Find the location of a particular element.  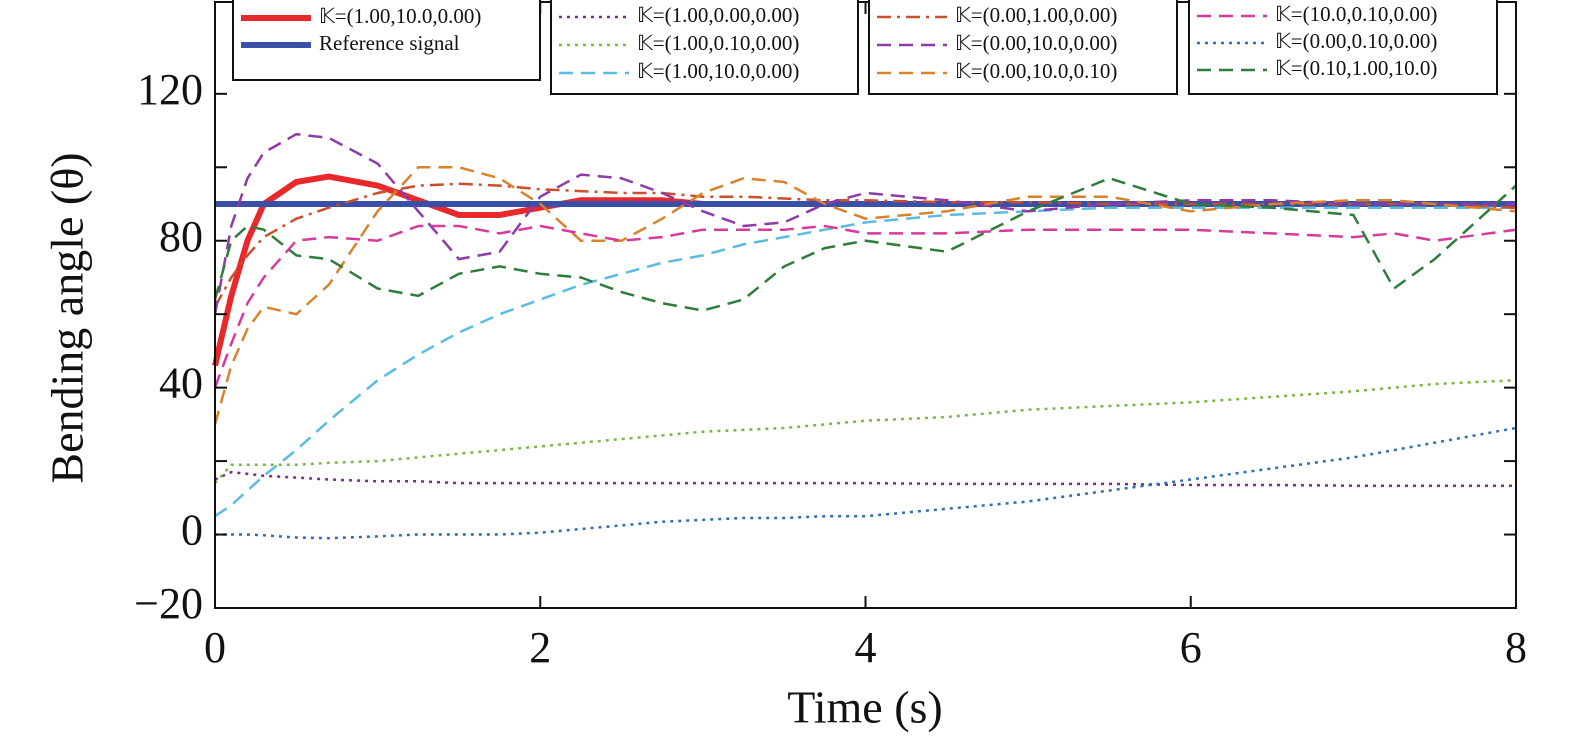

y-tick-label: 40 is located at coordinates (181, 383).